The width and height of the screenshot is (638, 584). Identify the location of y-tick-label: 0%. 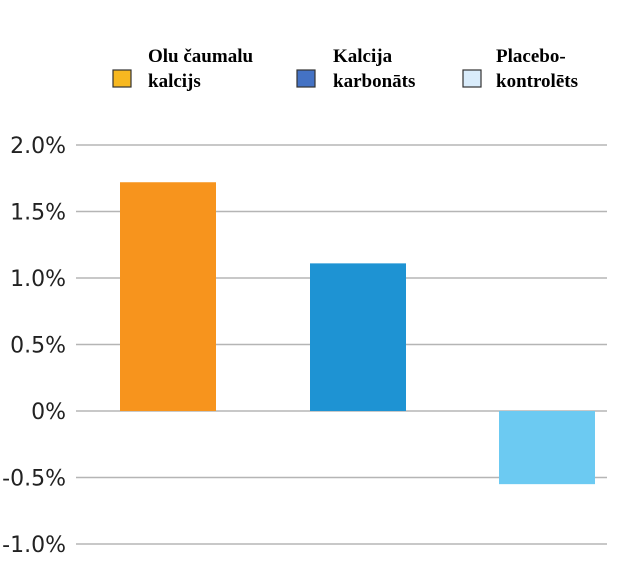
(48, 412).